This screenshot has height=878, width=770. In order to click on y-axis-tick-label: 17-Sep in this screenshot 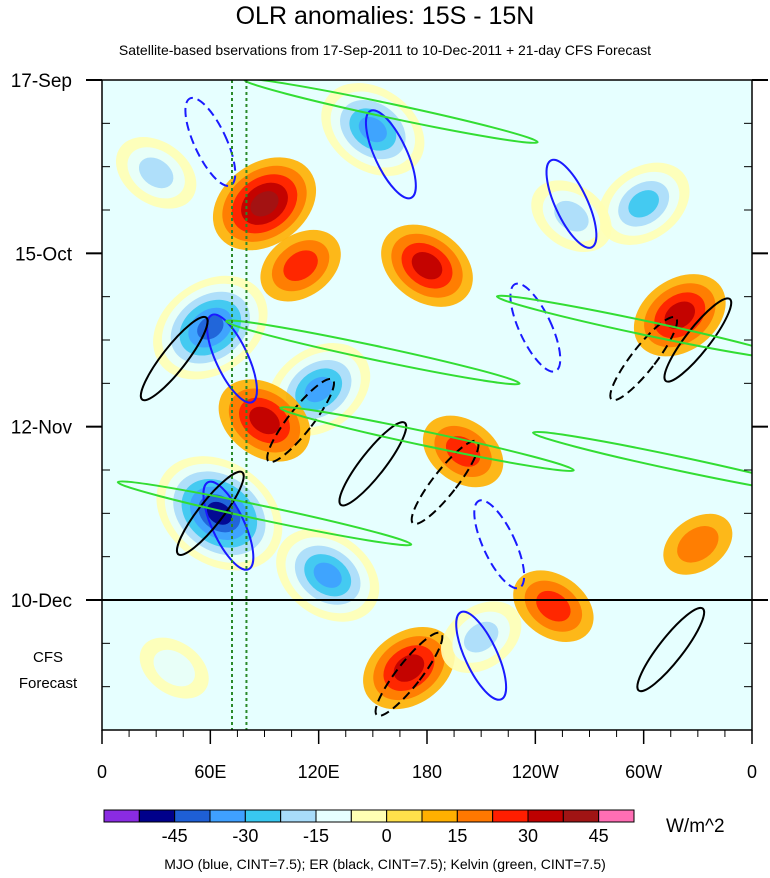, I will do `click(41, 81)`.